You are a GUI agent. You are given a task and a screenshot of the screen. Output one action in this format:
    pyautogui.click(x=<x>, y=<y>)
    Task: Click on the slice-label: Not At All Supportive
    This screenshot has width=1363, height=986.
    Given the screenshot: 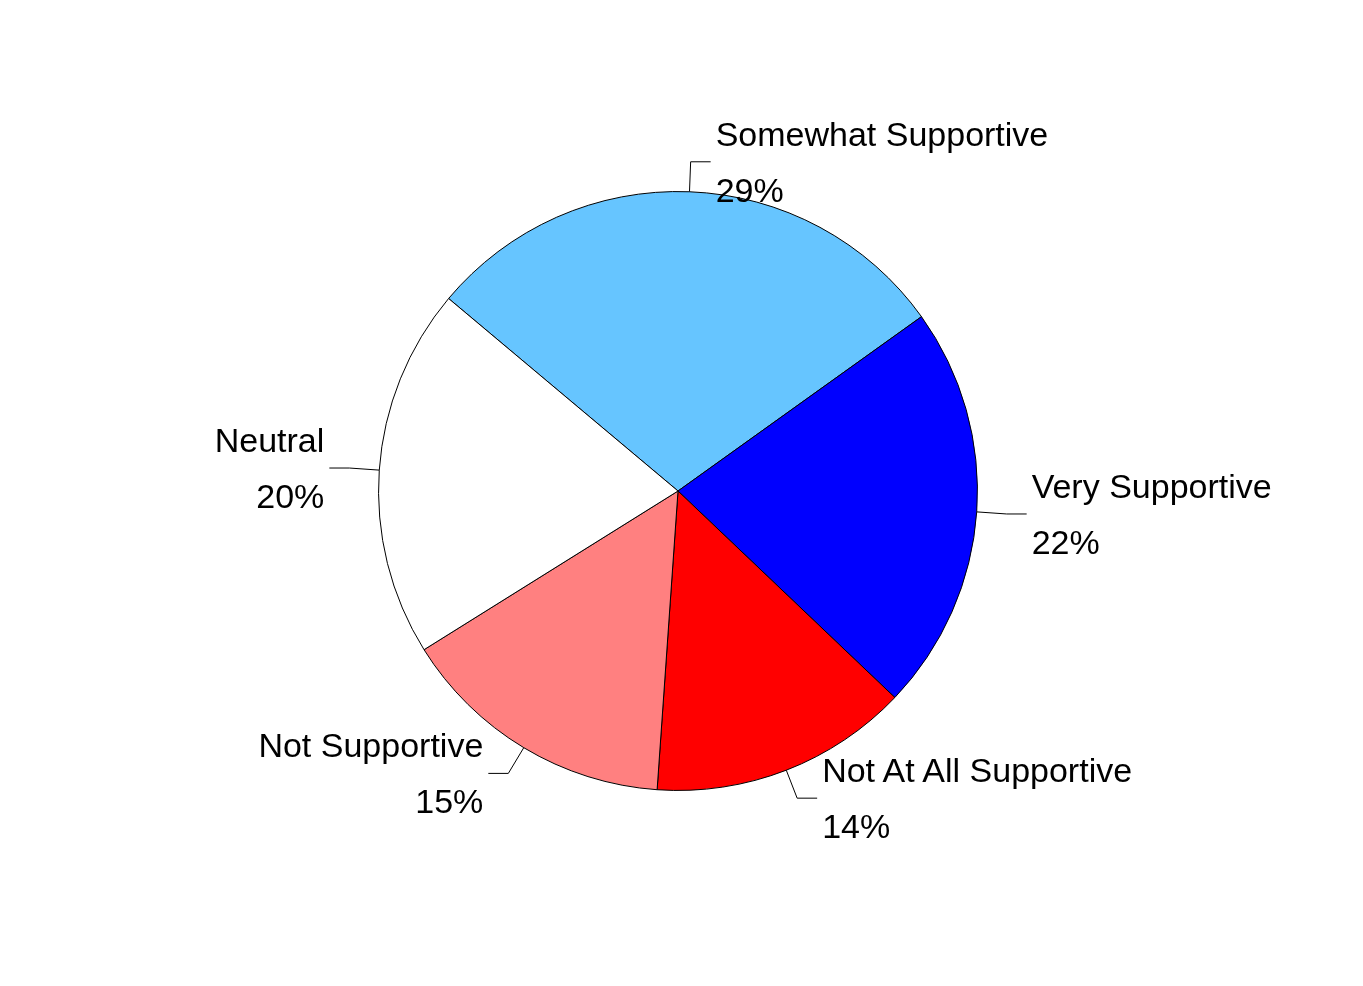 What is the action you would take?
    pyautogui.click(x=977, y=770)
    